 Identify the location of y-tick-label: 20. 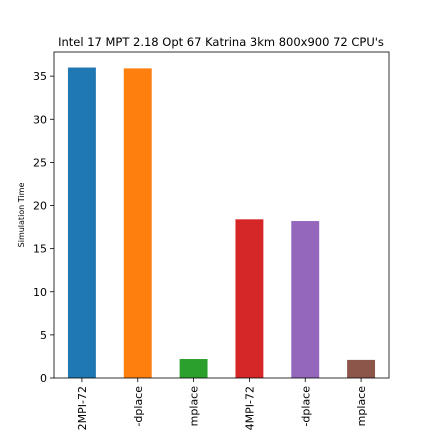
(40, 206).